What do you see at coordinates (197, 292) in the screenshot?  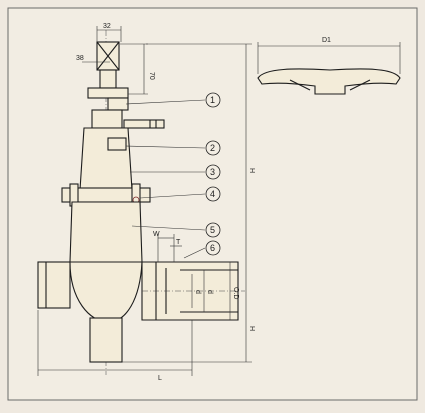 I see `dim-bore-small: d` at bounding box center [197, 292].